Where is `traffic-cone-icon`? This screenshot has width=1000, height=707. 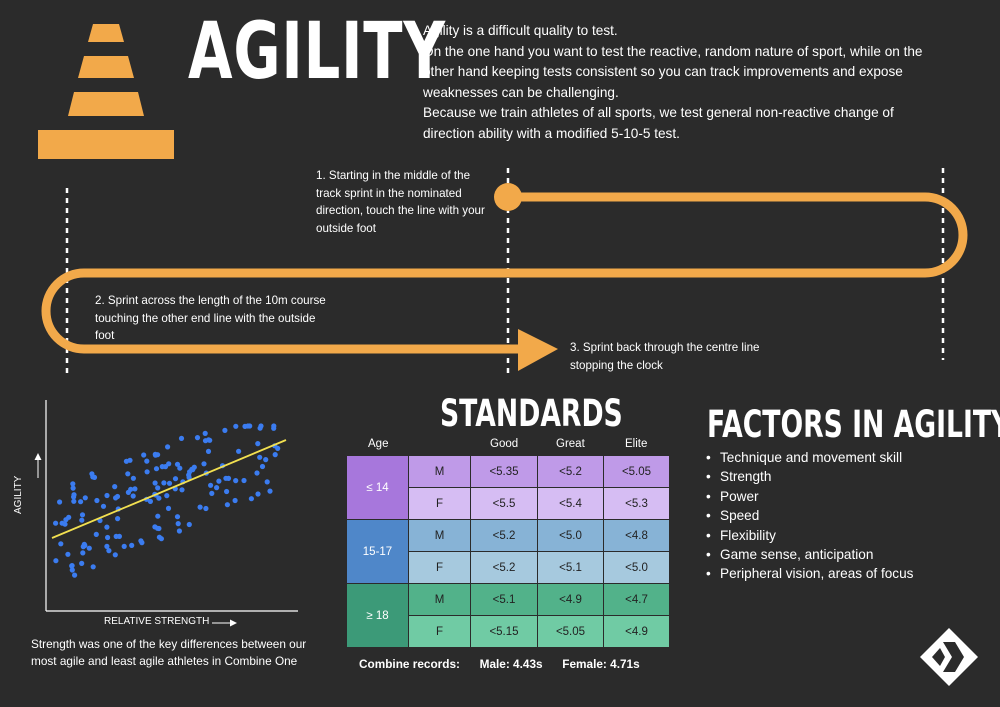 traffic-cone-icon is located at coordinates (106, 91).